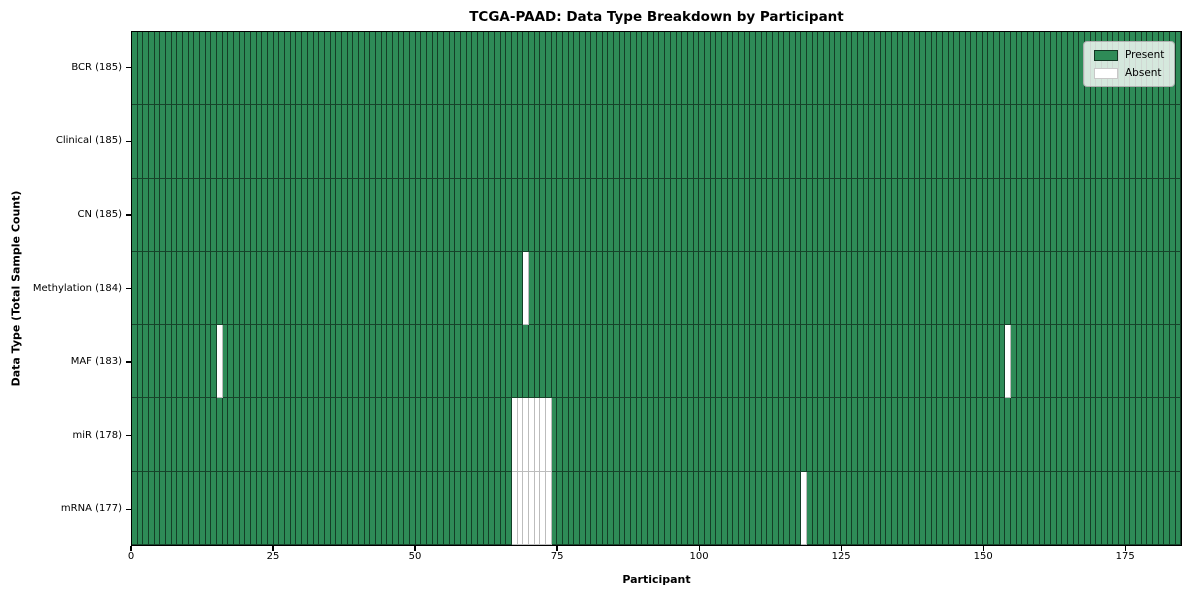 The image size is (1200, 600). I want to click on present-swatch-icon, so click(1106, 55).